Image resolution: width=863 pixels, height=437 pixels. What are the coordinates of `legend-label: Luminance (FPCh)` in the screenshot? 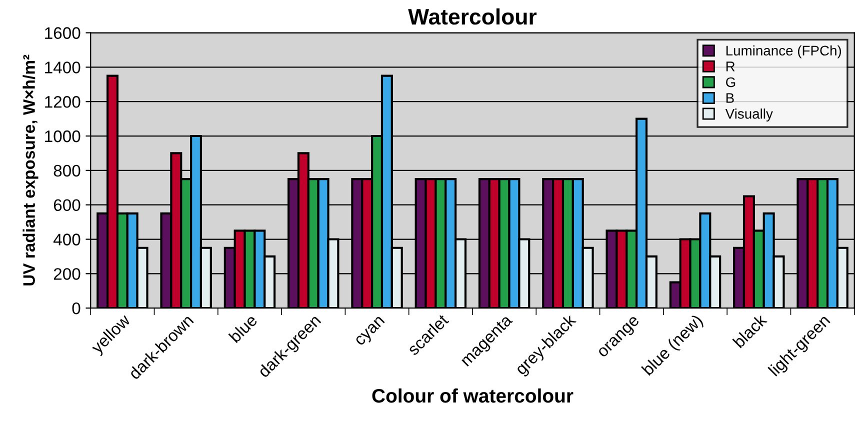 It's located at (784, 51).